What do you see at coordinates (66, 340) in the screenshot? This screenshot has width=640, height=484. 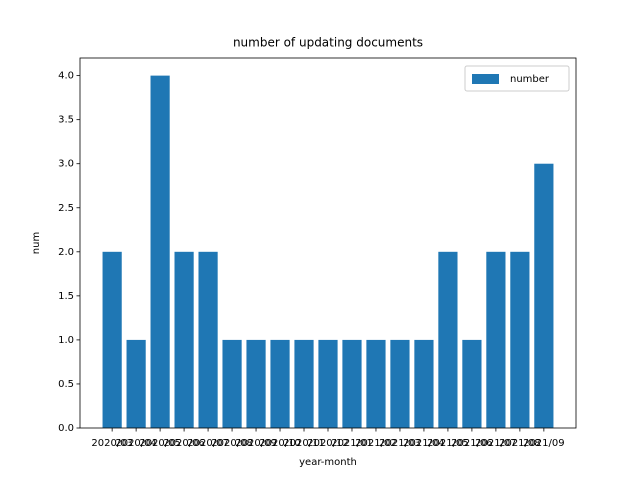 I see `y-tick-label: 1.0` at bounding box center [66, 340].